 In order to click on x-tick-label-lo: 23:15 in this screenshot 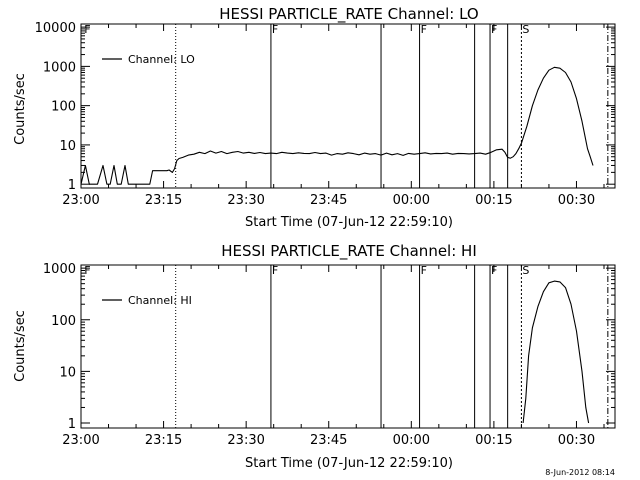, I will do `click(163, 200)`.